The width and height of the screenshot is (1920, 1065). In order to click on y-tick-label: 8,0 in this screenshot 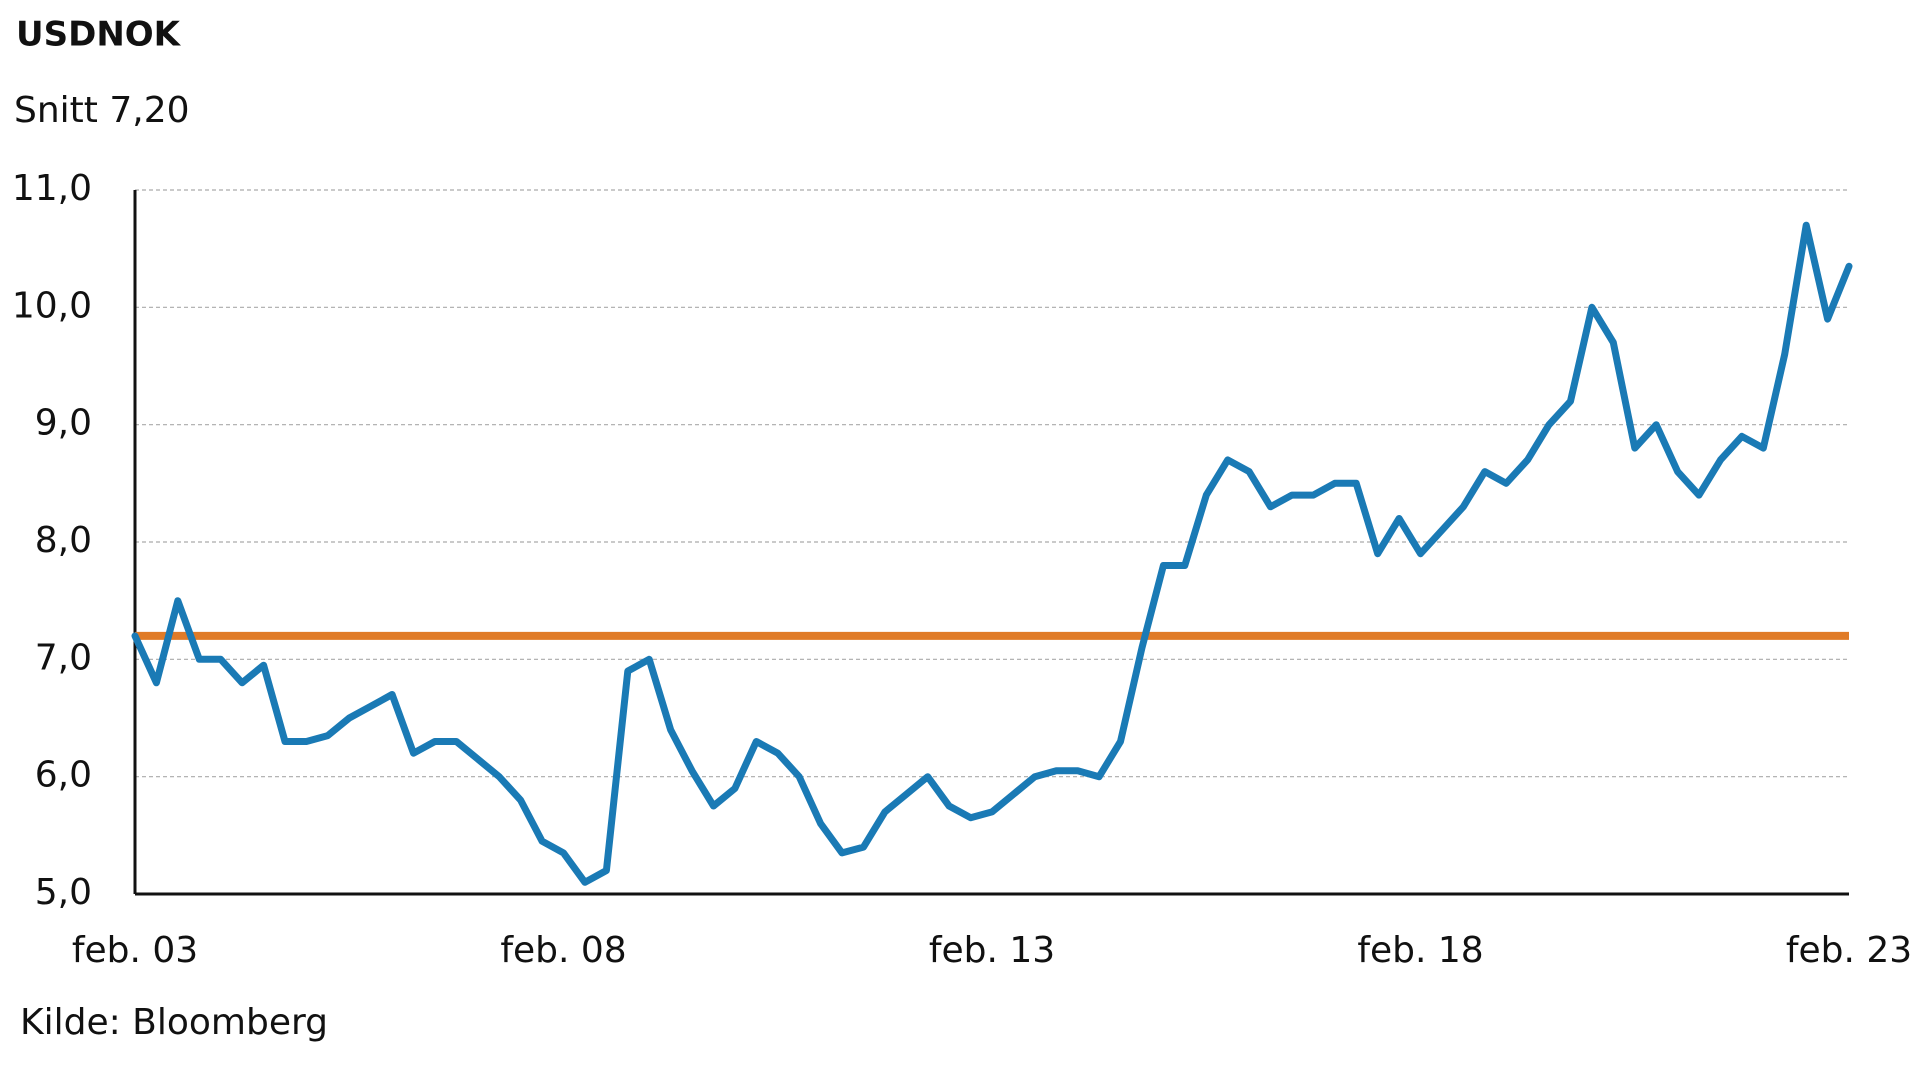, I will do `click(63, 540)`.